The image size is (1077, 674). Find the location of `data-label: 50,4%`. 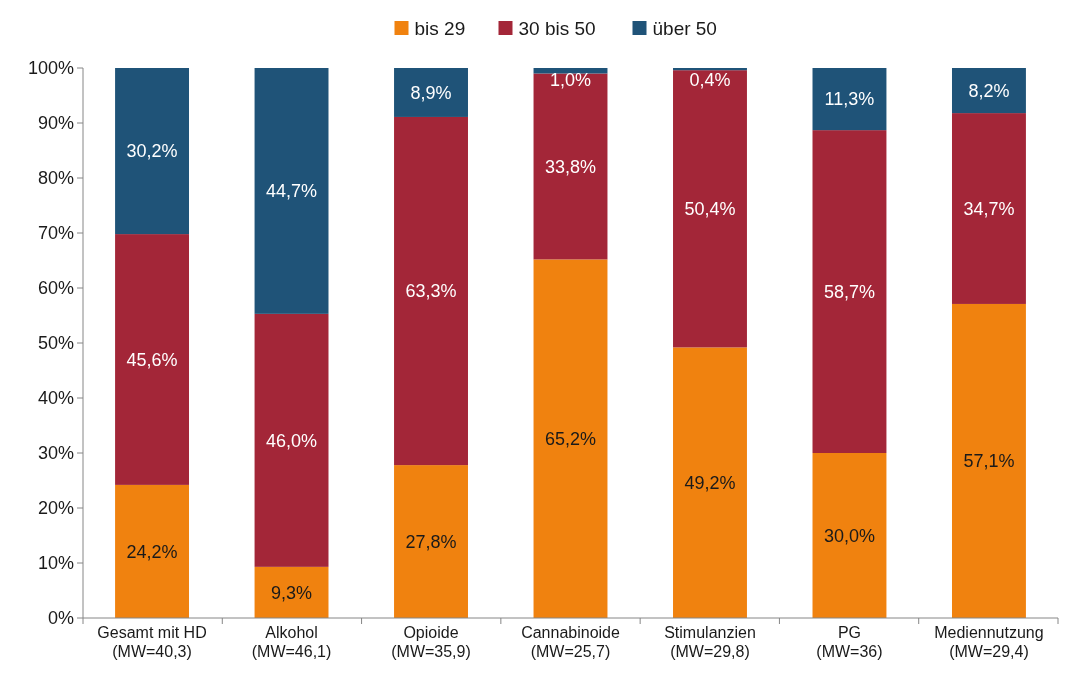

data-label: 50,4% is located at coordinates (710, 209).